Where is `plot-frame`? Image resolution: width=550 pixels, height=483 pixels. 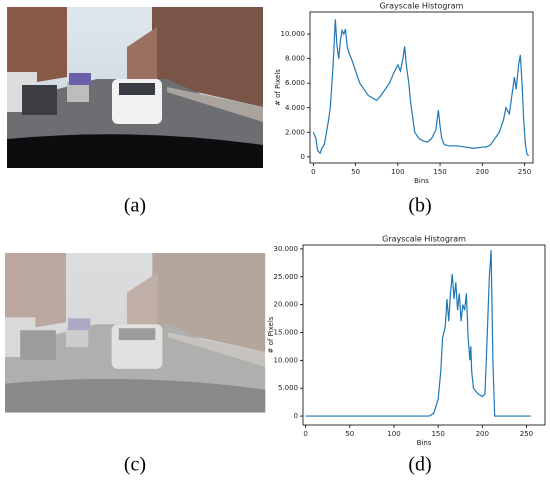
plot-frame is located at coordinates (421, 87).